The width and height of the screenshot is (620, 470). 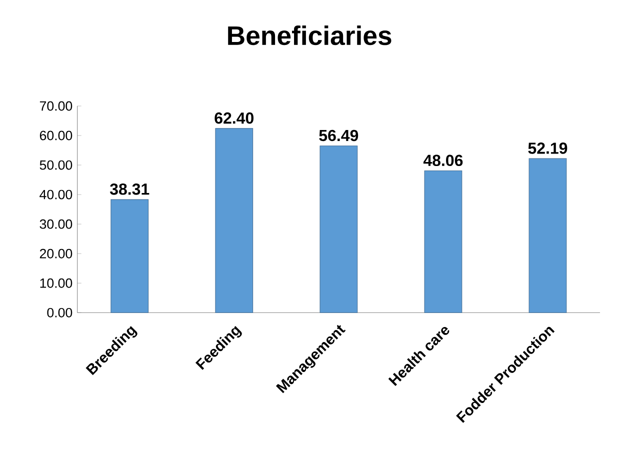 I want to click on y-tick-label: 60.00, so click(x=56, y=135).